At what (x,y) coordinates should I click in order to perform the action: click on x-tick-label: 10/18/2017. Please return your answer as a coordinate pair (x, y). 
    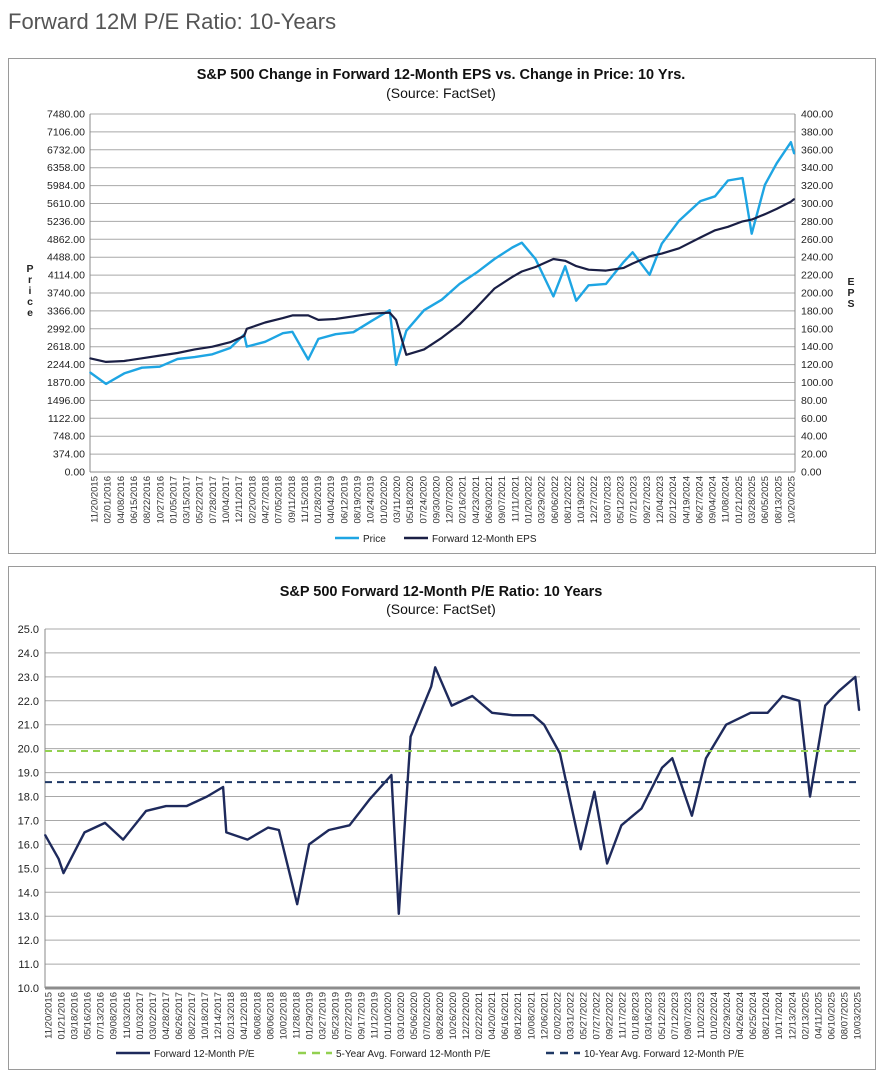
    Looking at the image, I should click on (205, 1016).